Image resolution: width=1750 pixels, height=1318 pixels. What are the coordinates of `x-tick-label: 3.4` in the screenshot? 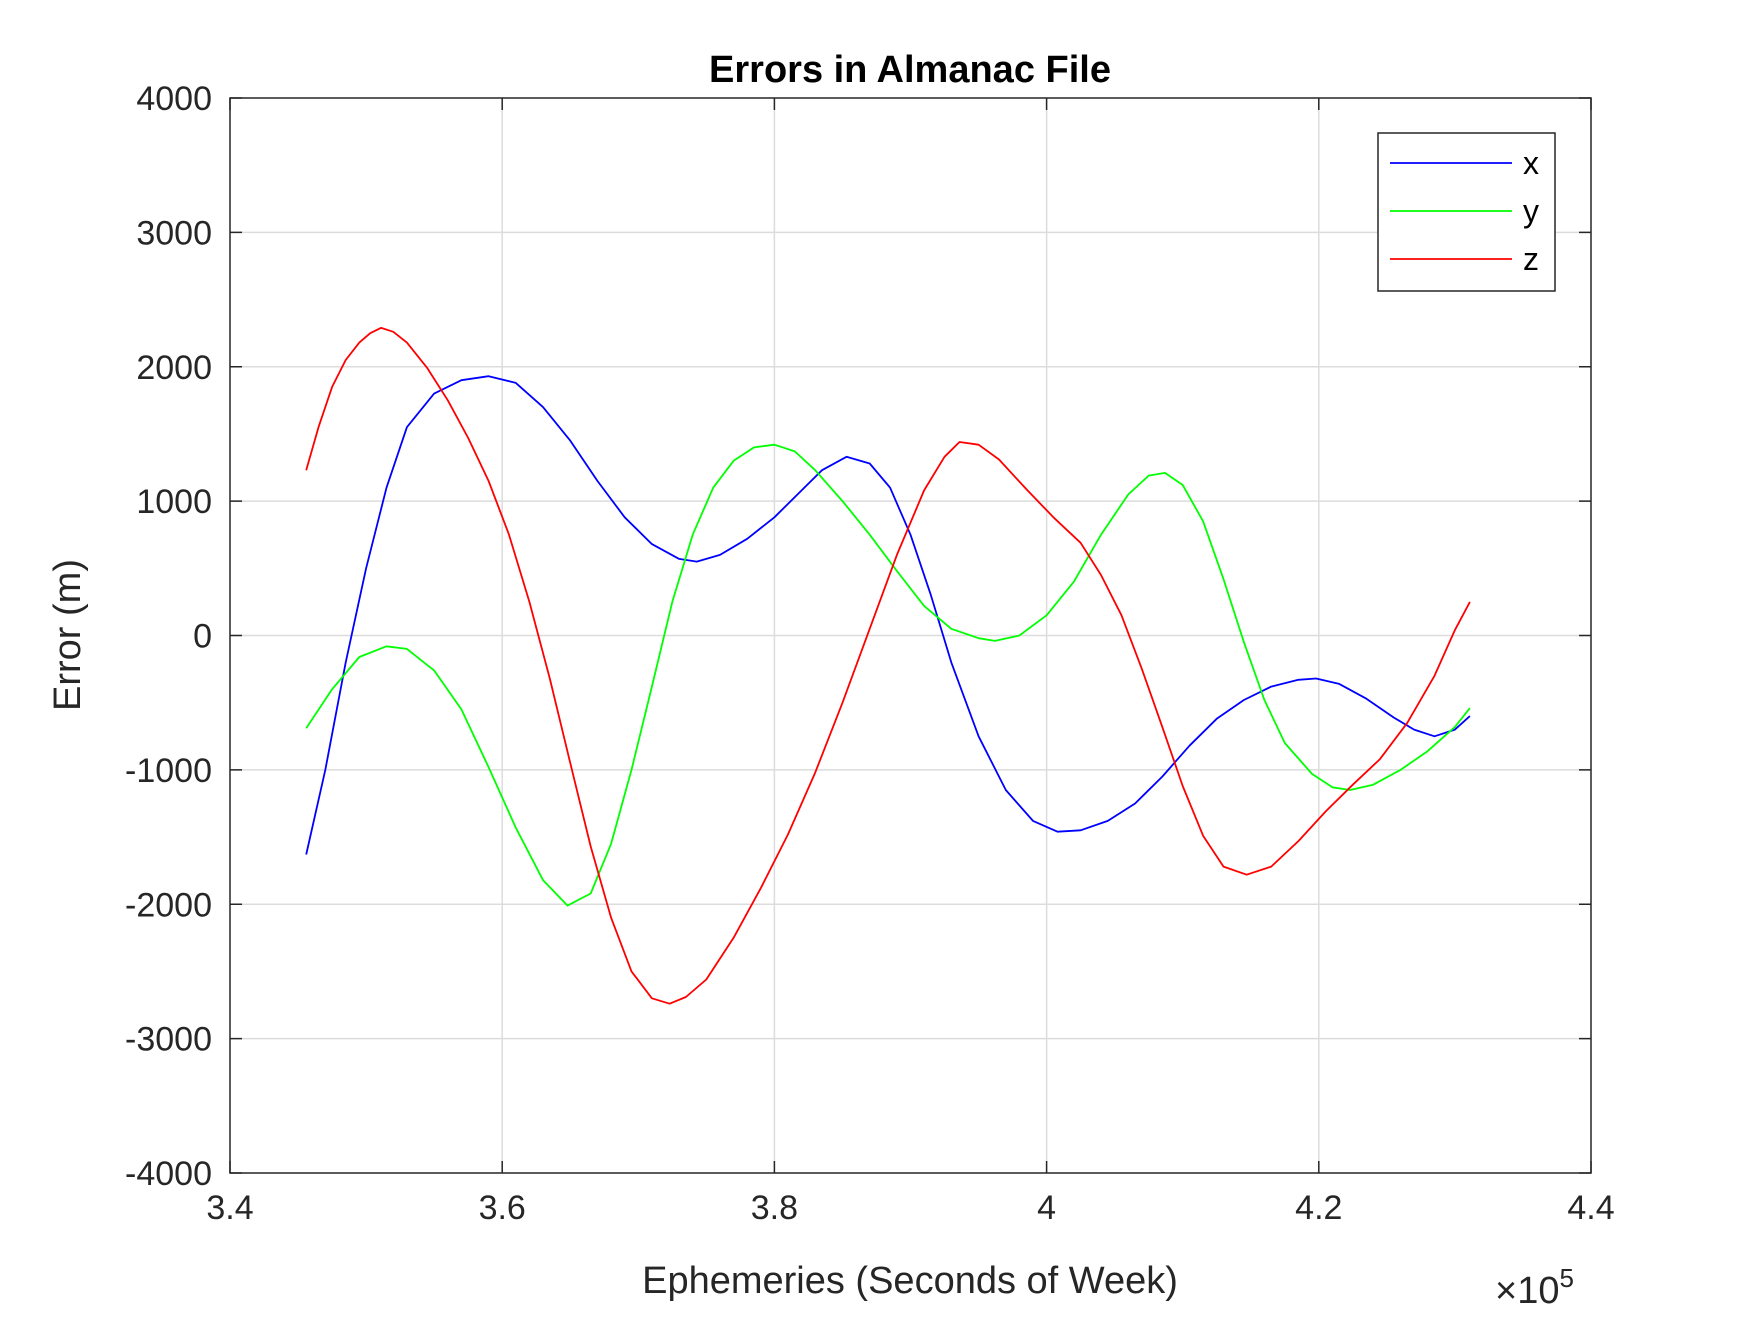 It's located at (229, 1208).